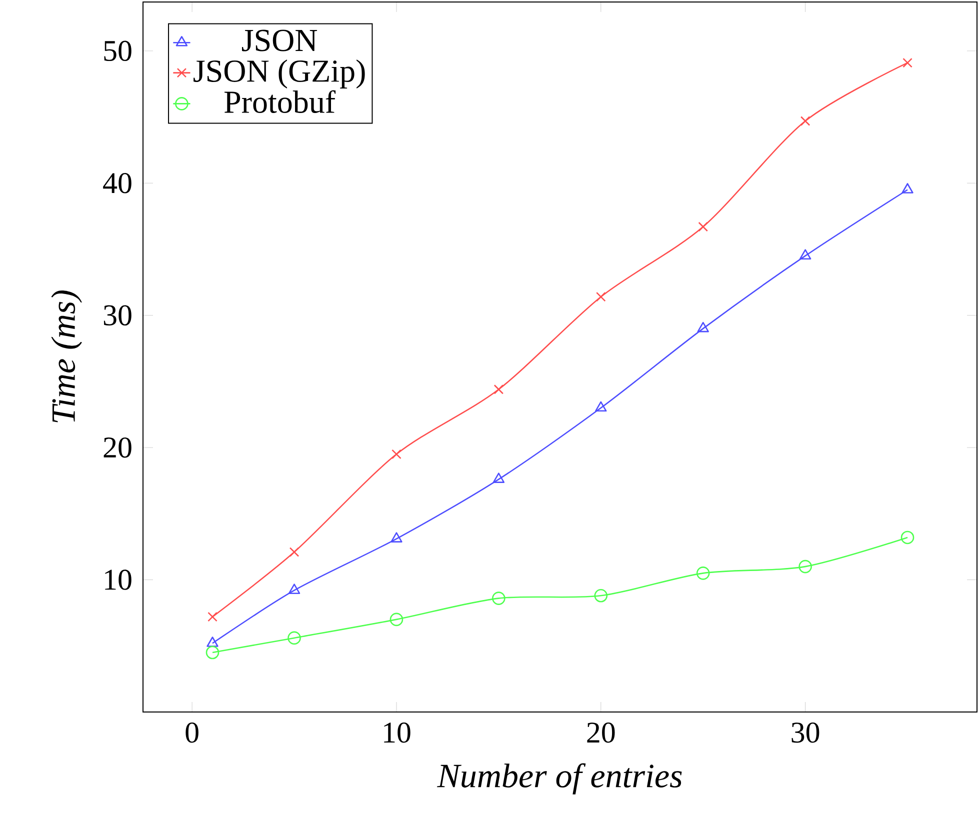 The width and height of the screenshot is (979, 822). Describe the element at coordinates (280, 102) in the screenshot. I see `legend-label: Protobuf` at that location.